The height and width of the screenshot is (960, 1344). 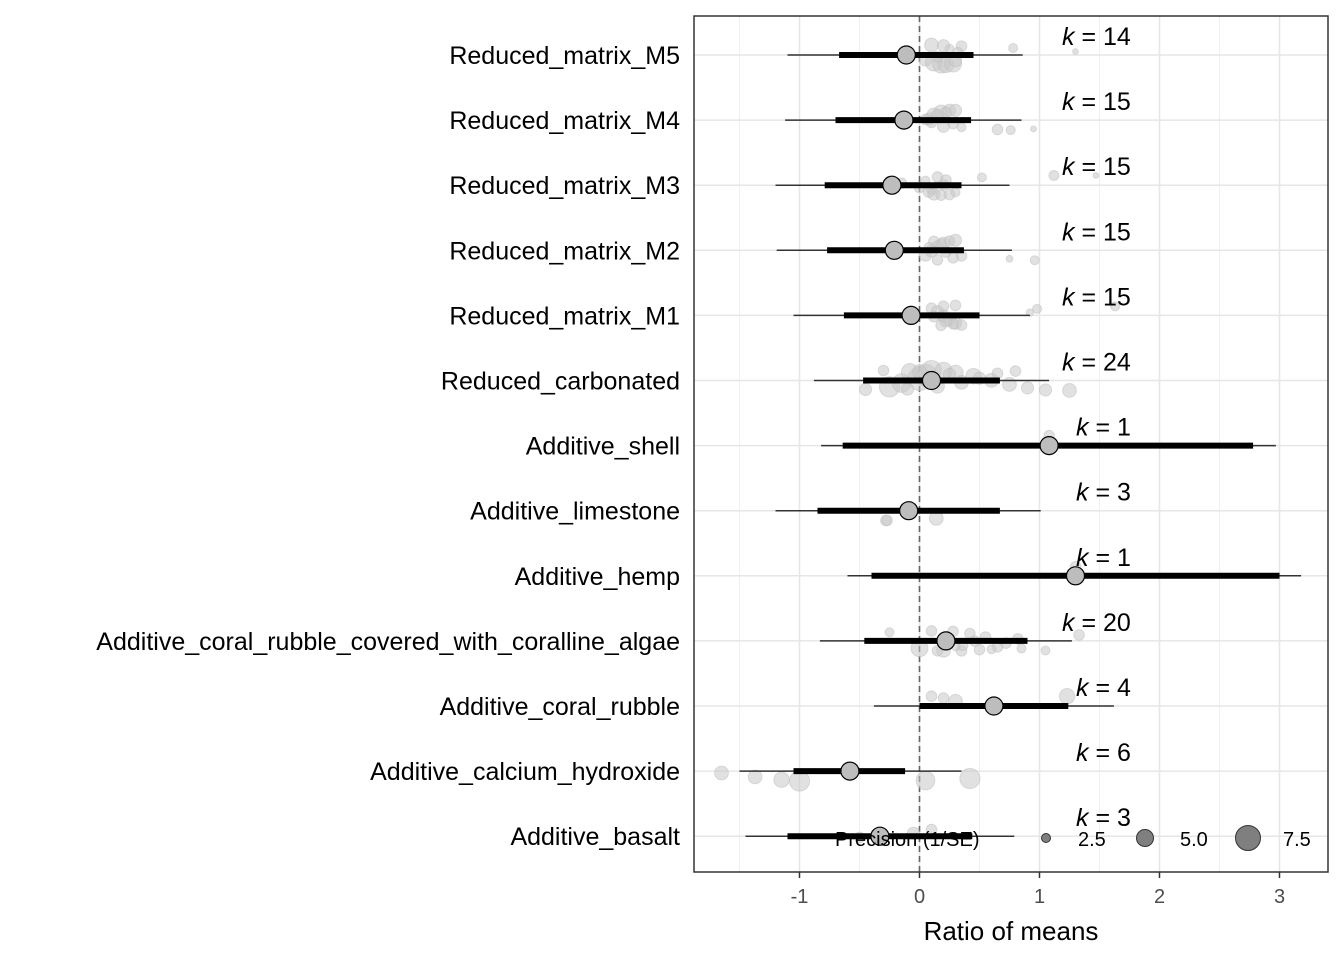 What do you see at coordinates (1297, 840) in the screenshot?
I see `legend-label: 7.5` at bounding box center [1297, 840].